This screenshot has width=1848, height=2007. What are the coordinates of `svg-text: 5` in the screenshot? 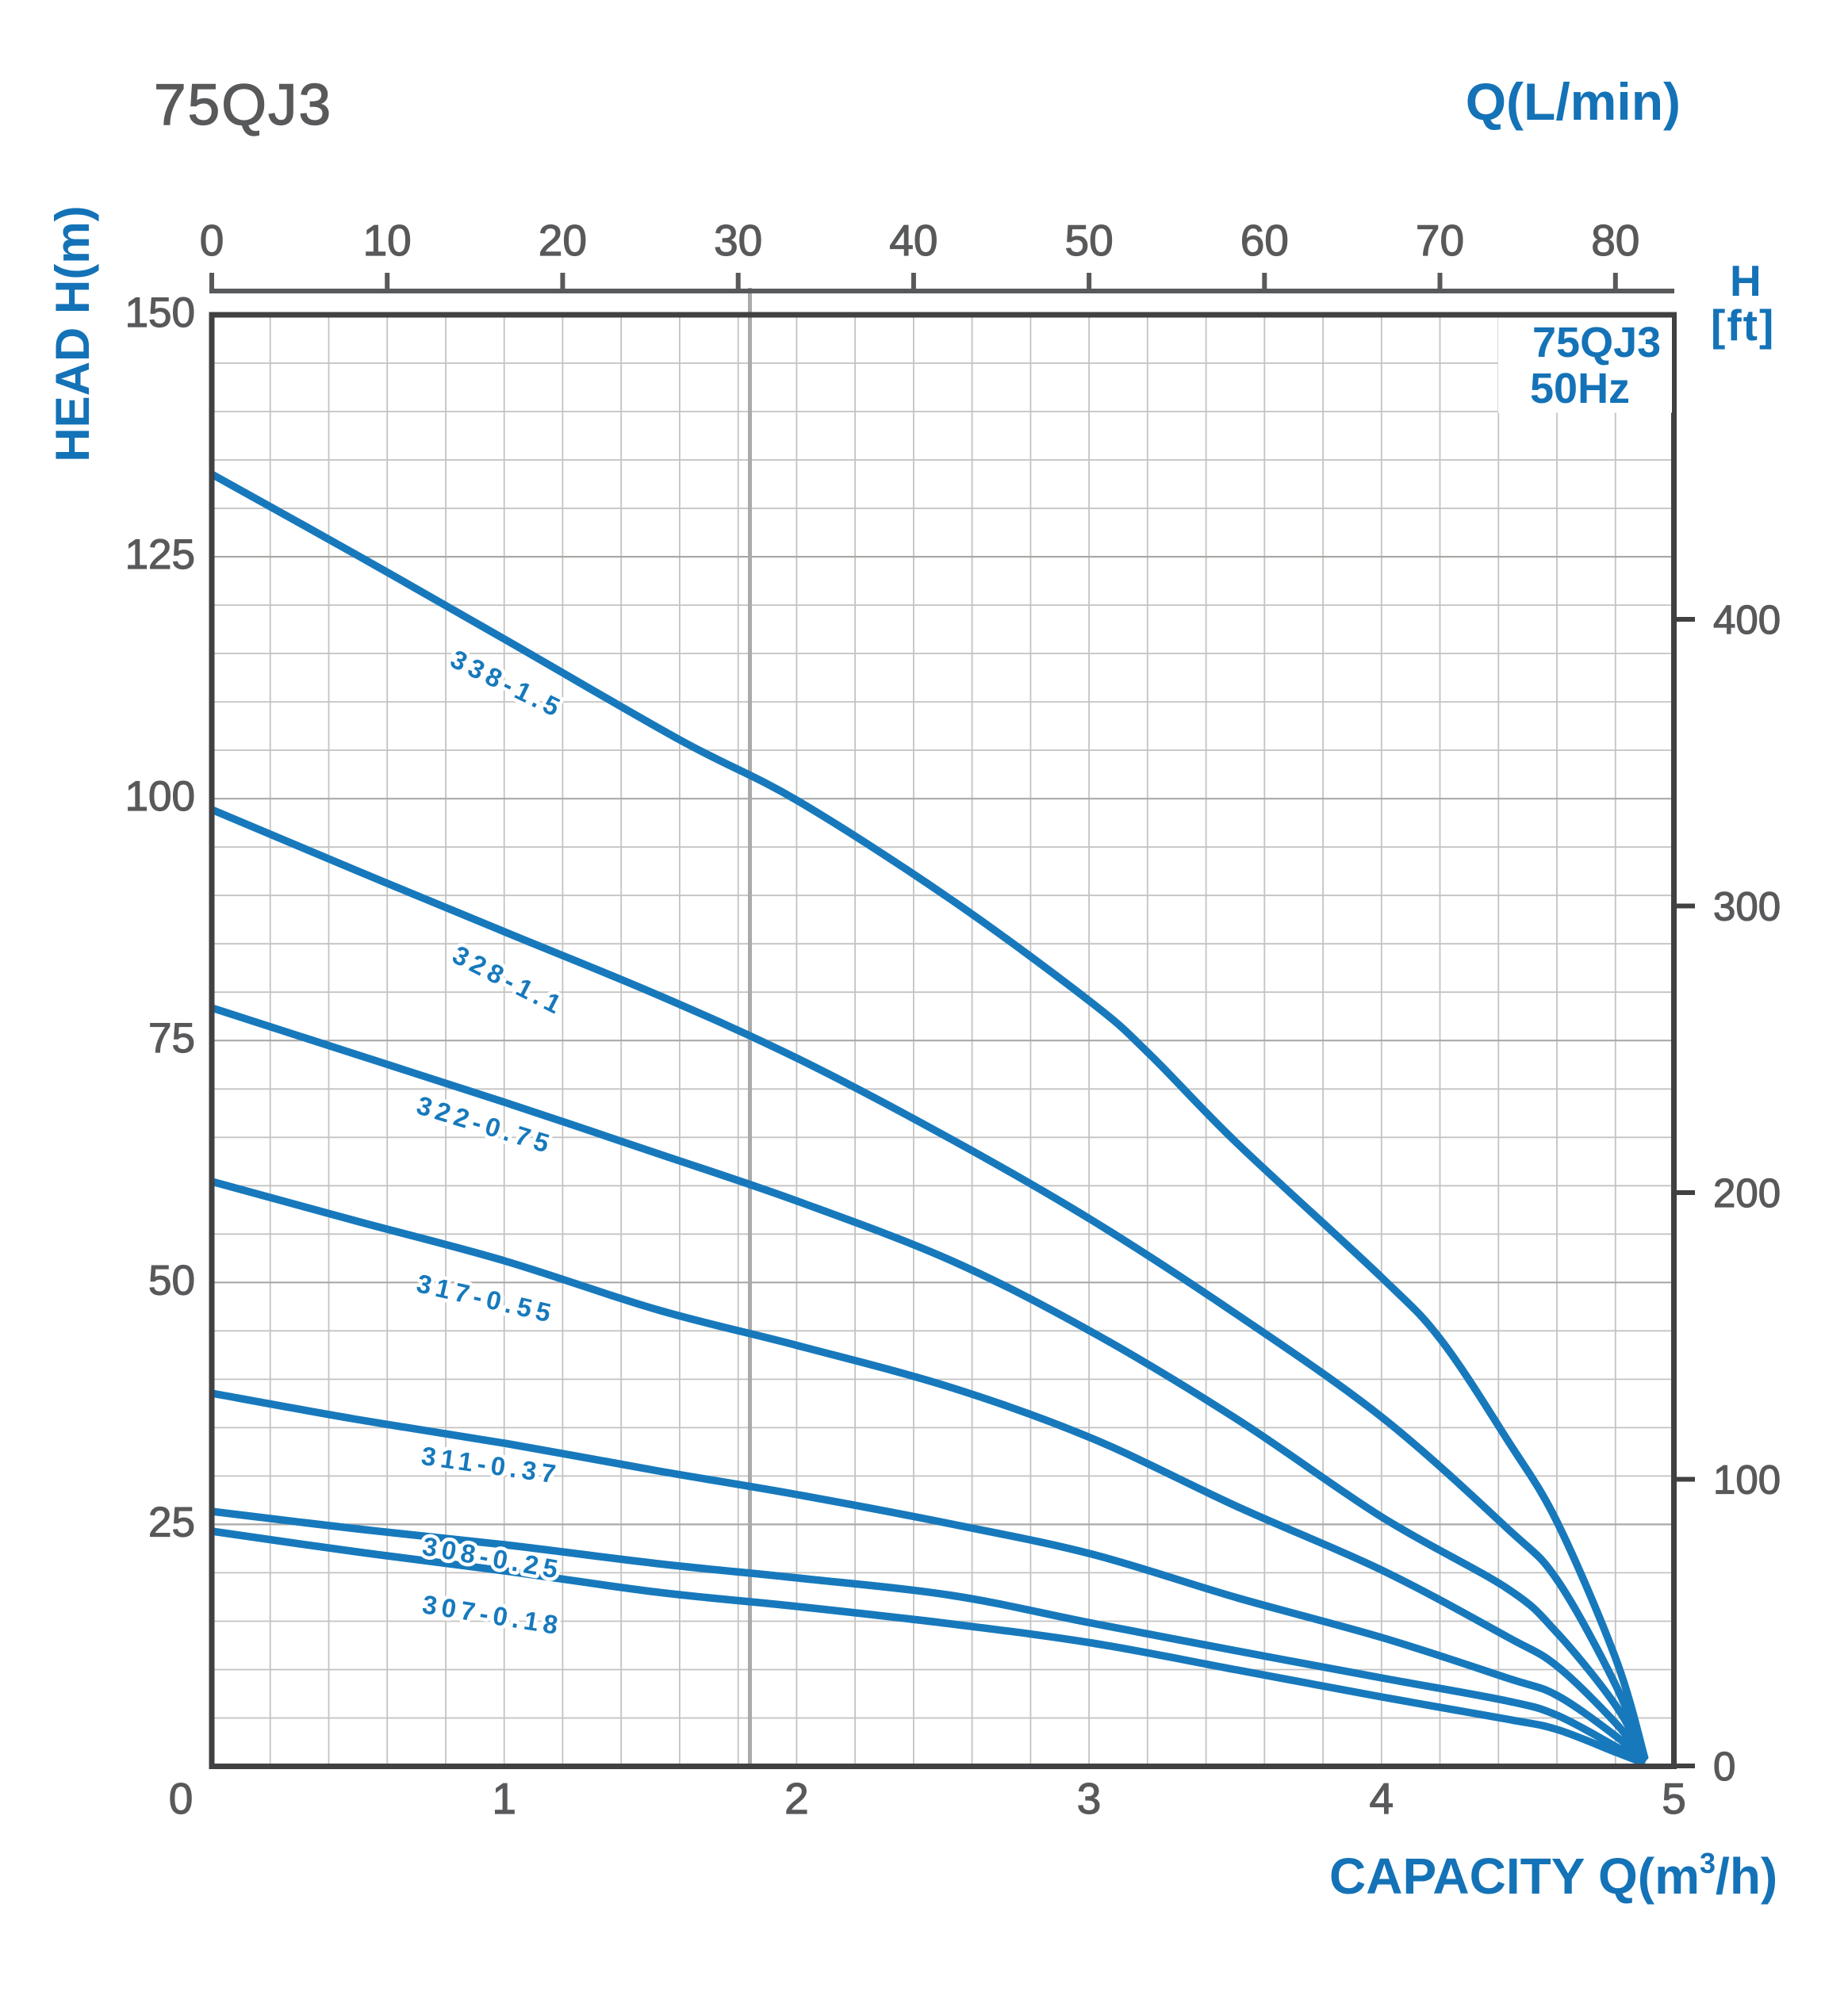 It's located at (1674, 1798).